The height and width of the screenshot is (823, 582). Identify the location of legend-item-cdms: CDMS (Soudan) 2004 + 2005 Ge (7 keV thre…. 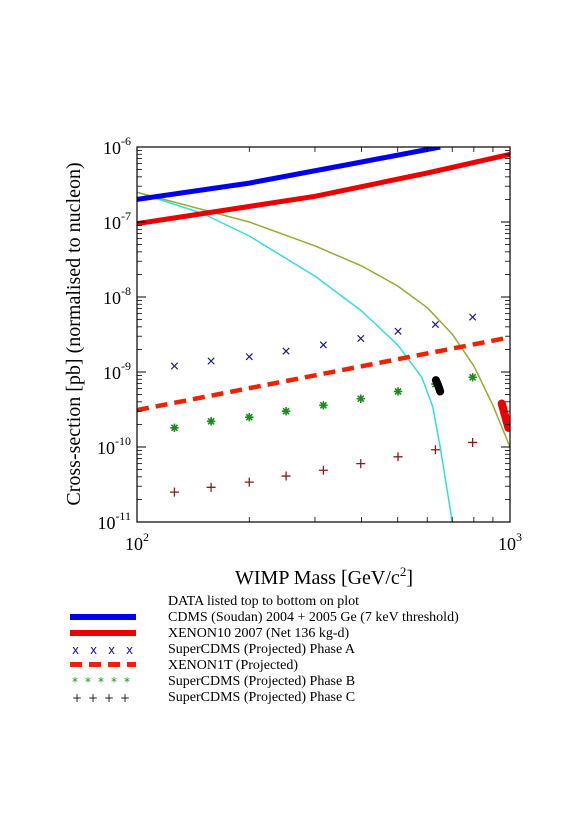
(320, 618).